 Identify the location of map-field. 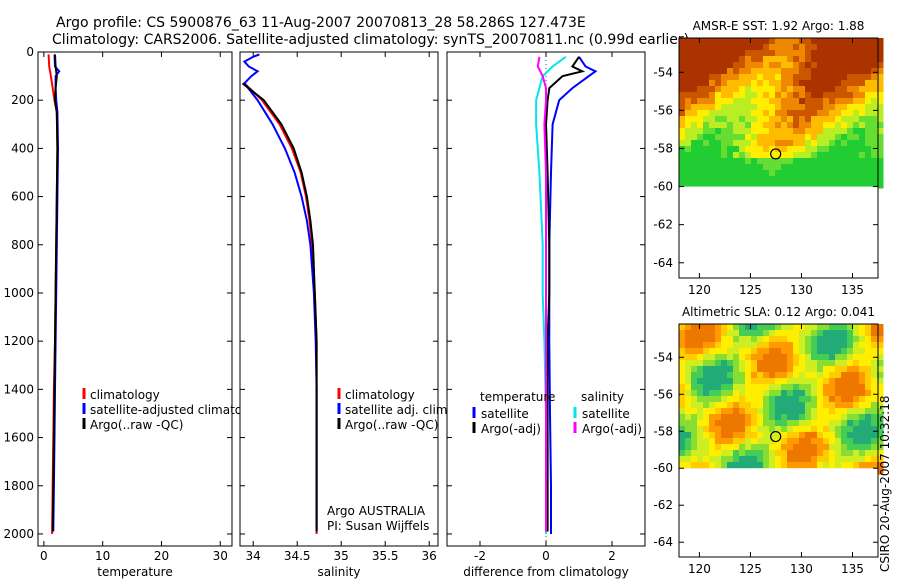
(781, 399).